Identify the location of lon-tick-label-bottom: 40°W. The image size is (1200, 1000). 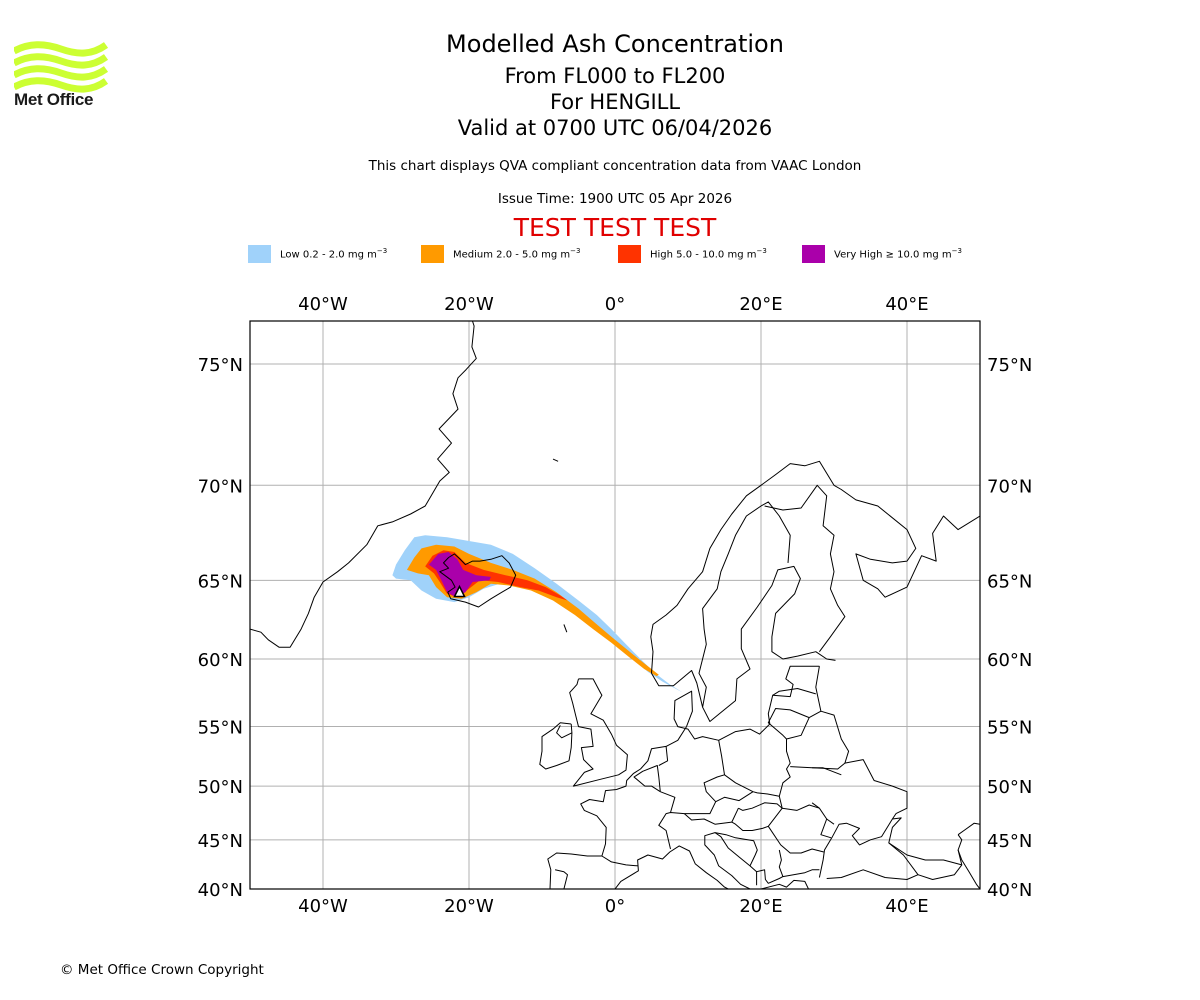
(323, 906).